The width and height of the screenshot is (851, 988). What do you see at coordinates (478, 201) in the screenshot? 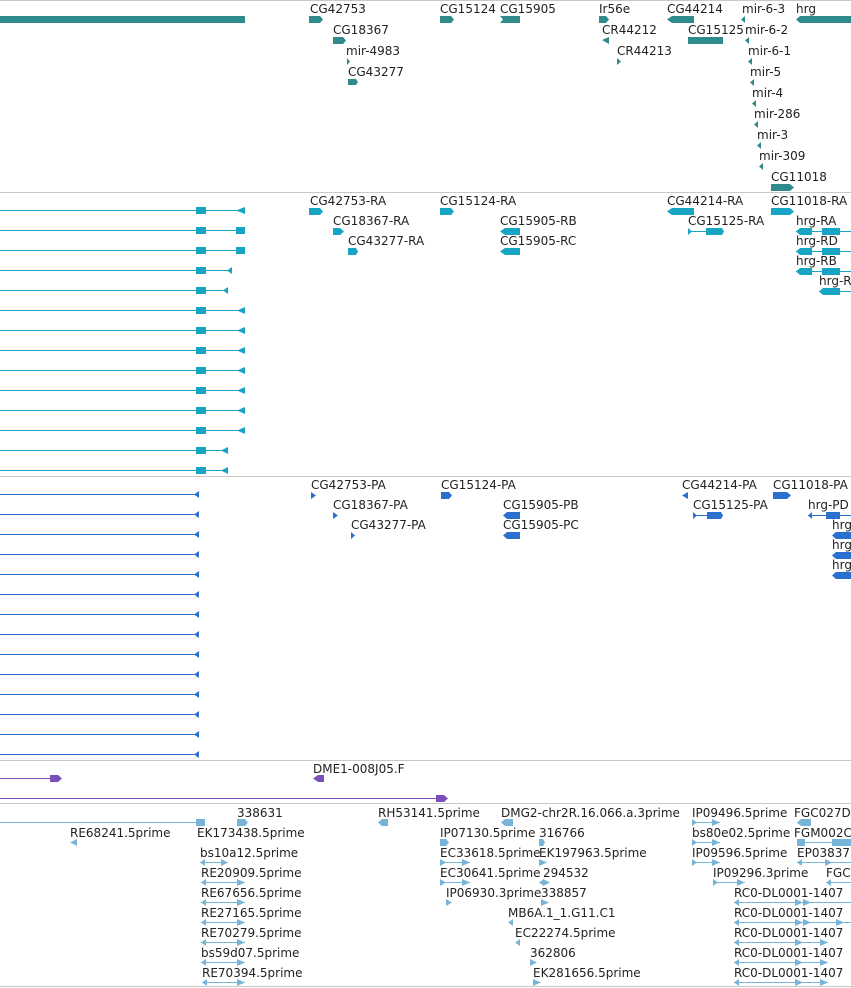
I see `transcript-label: CG15124-RA` at bounding box center [478, 201].